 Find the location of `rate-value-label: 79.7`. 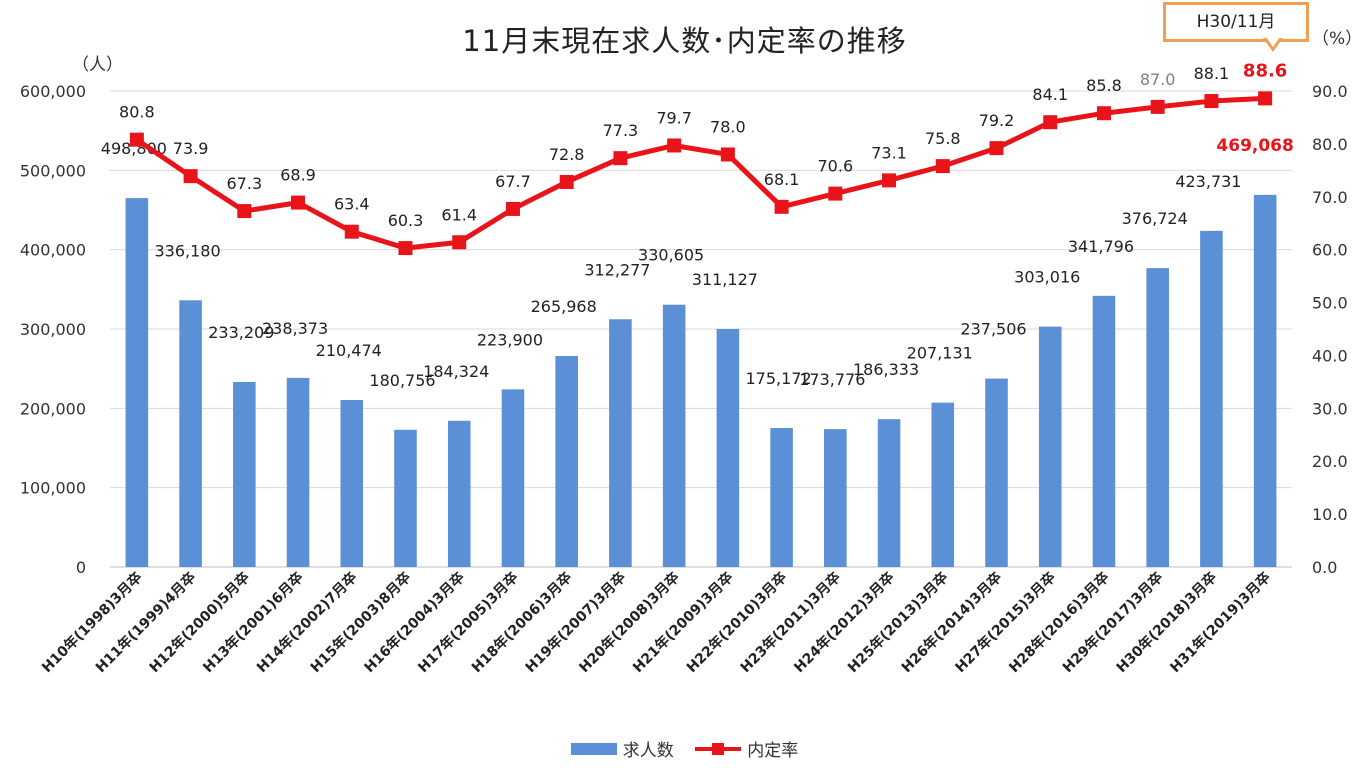

rate-value-label: 79.7 is located at coordinates (674, 117).